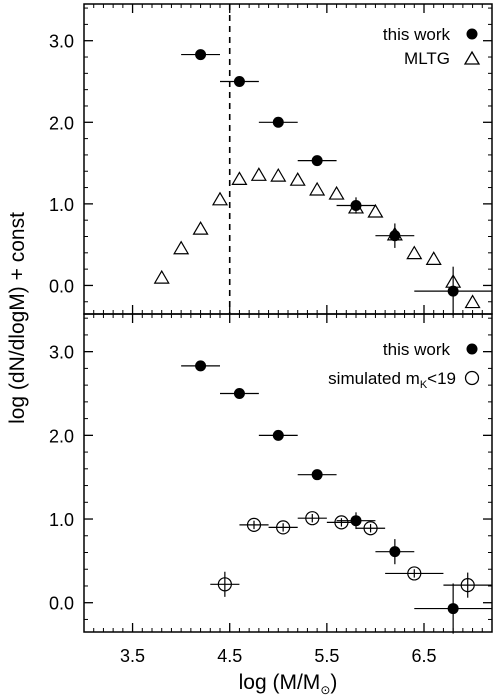 The image size is (500, 700). Describe the element at coordinates (333, 682) in the screenshot. I see `x-axis-label-close: )` at that location.